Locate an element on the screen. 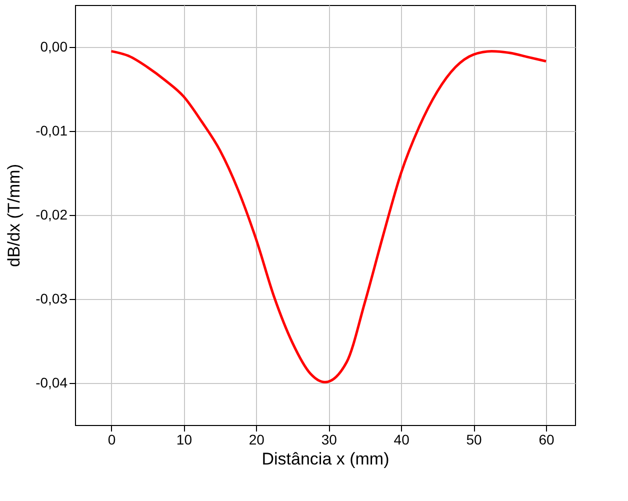  x-tick-label: 40 is located at coordinates (402, 440).